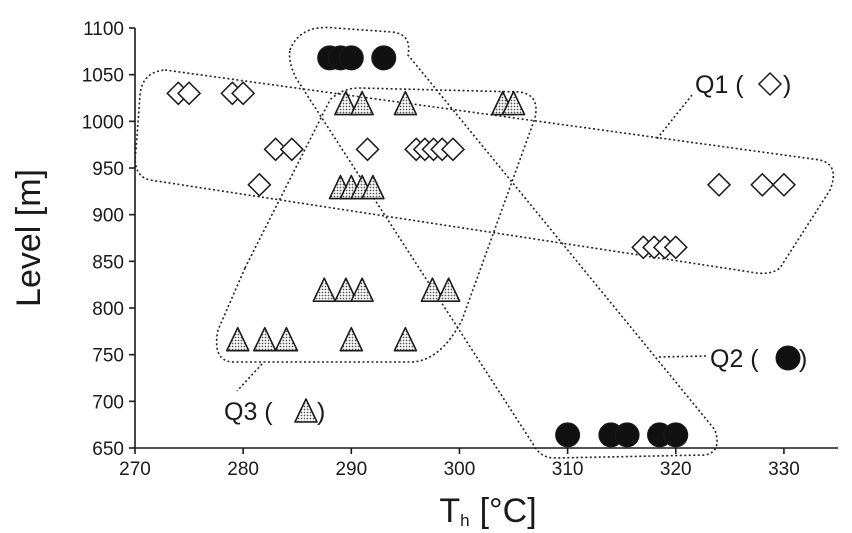  I want to click on diamond-icon, so click(770, 84).